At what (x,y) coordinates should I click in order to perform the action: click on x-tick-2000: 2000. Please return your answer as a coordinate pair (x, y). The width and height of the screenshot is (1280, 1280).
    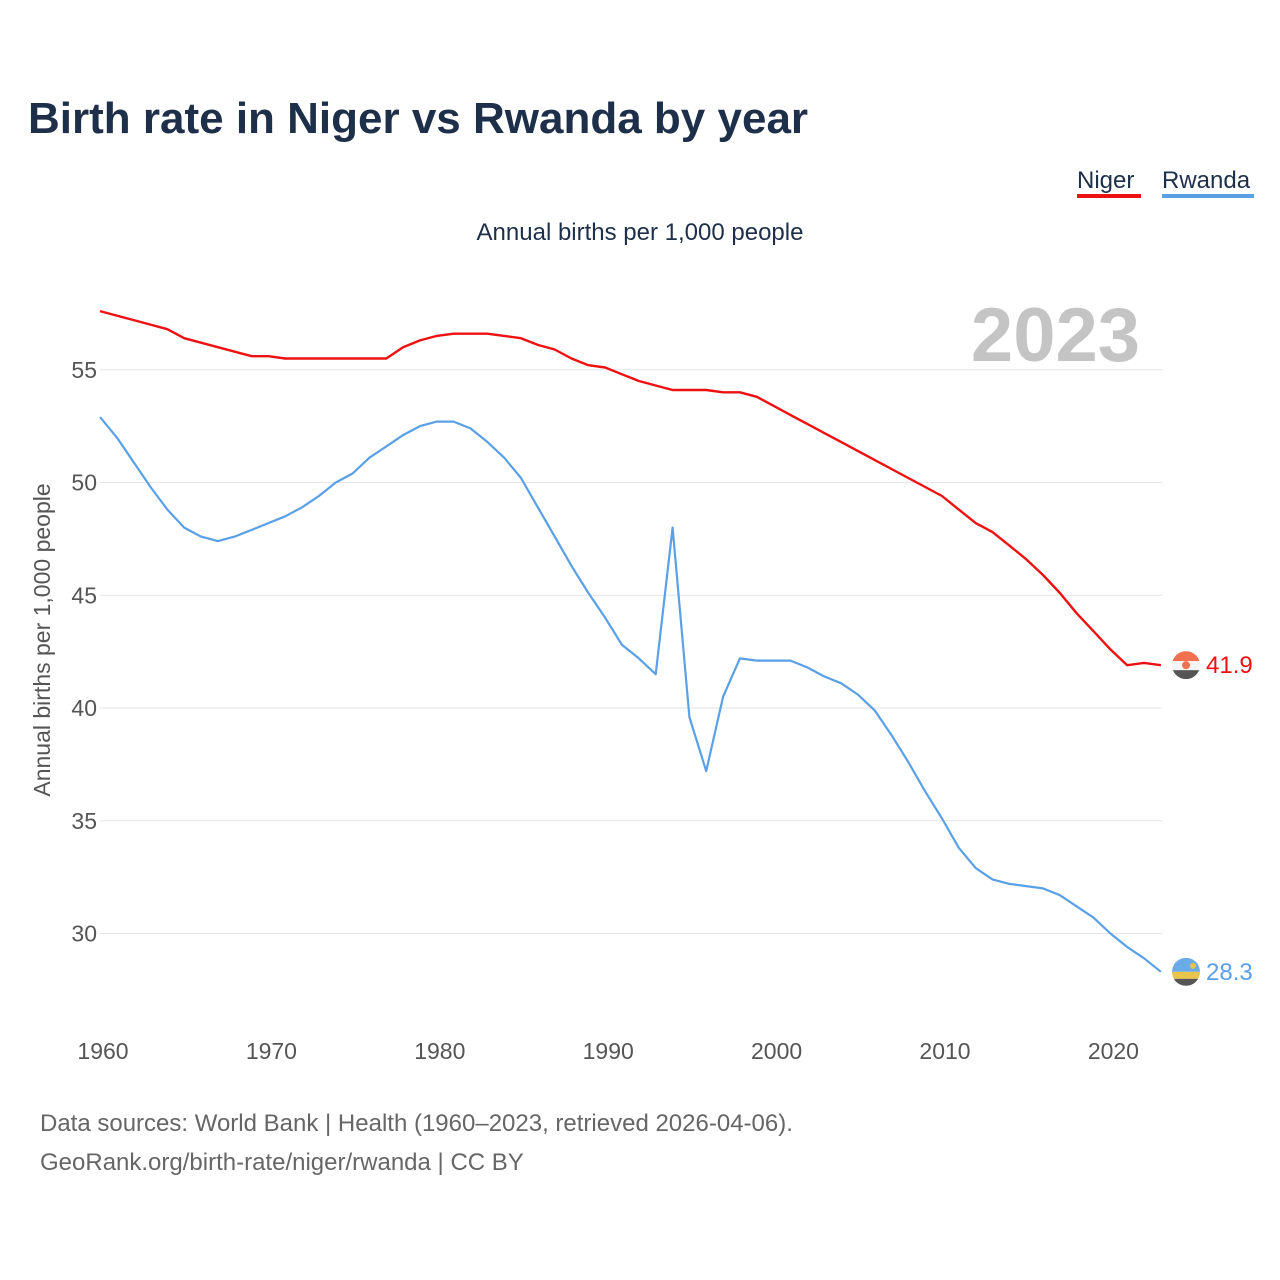
    Looking at the image, I should click on (776, 1051).